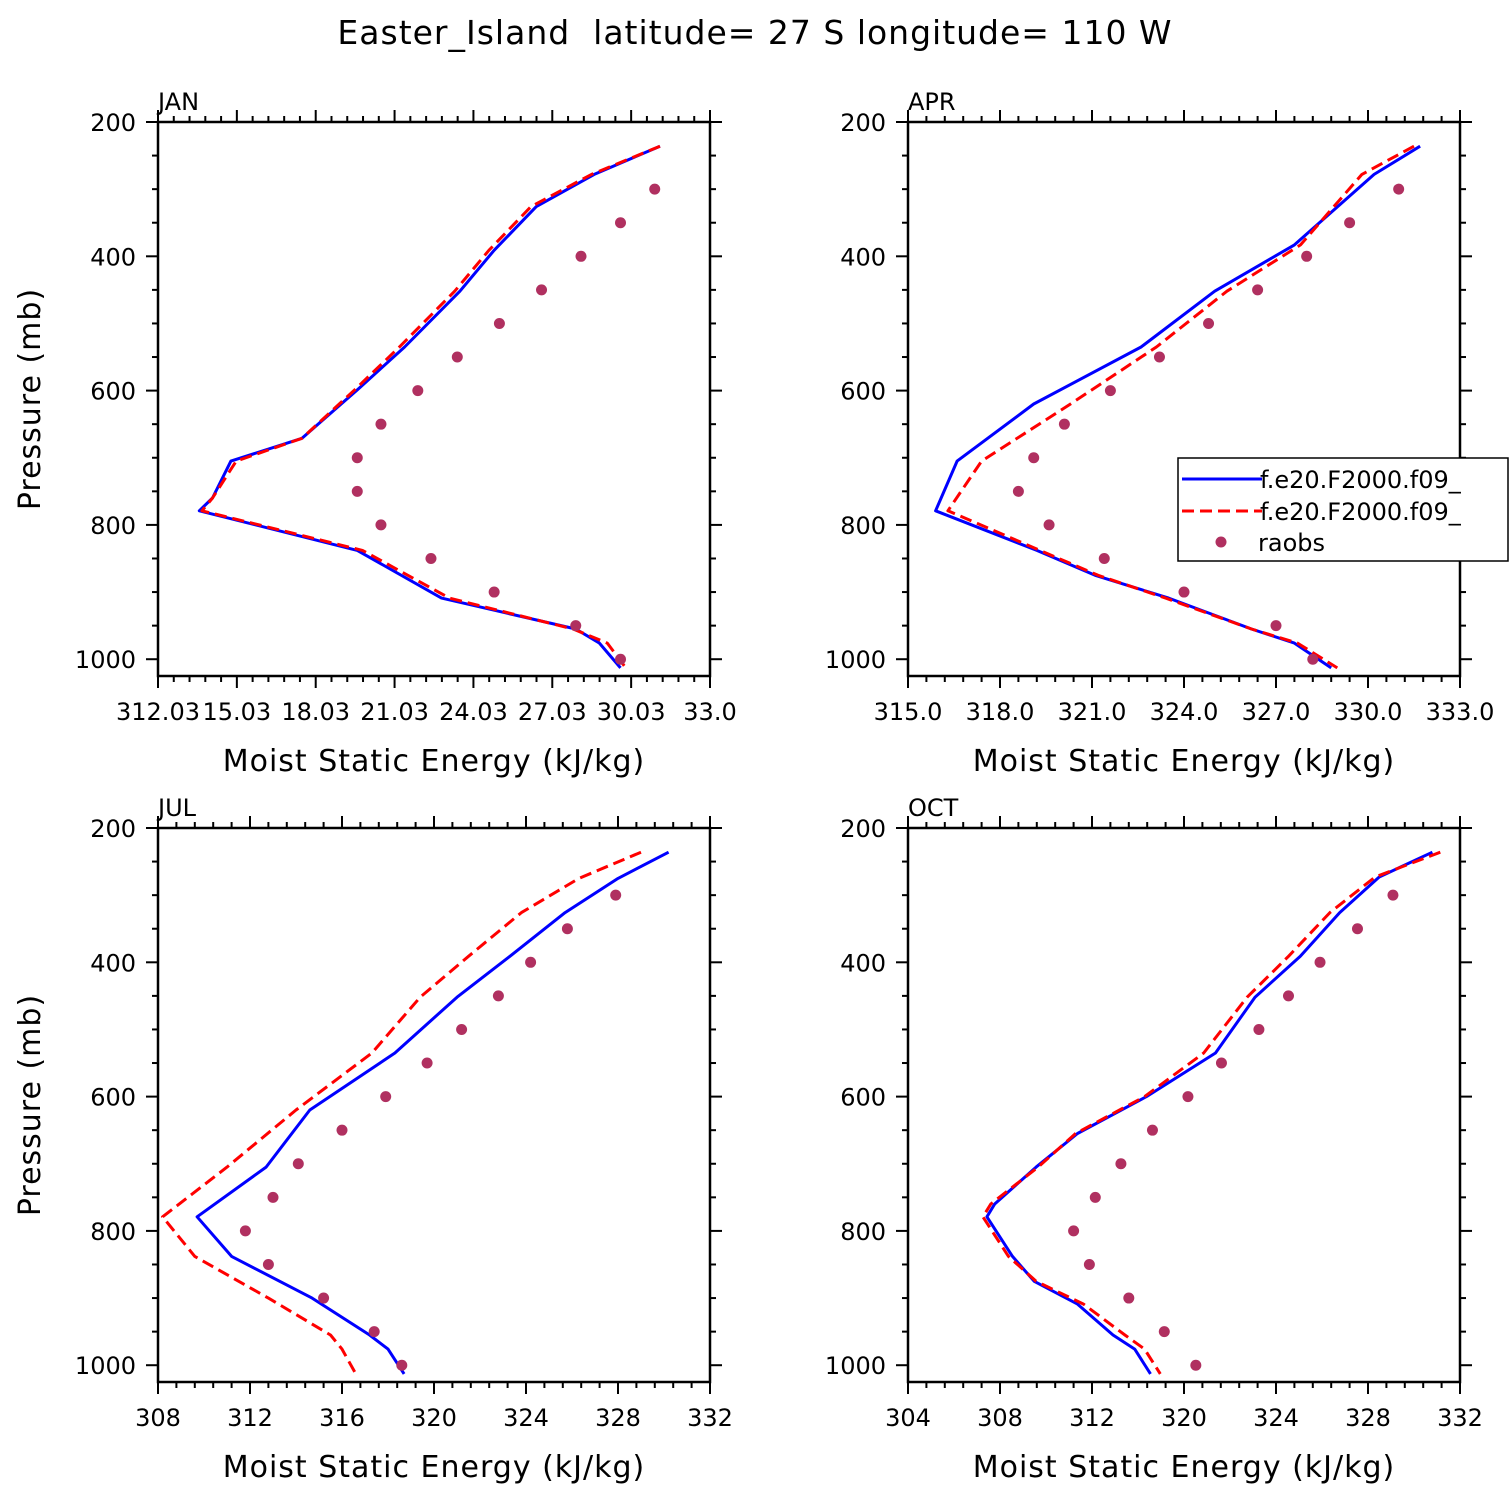 The height and width of the screenshot is (1510, 1510). Describe the element at coordinates (158, 712) in the screenshot. I see `x-tick-label: 312.03` at that location.